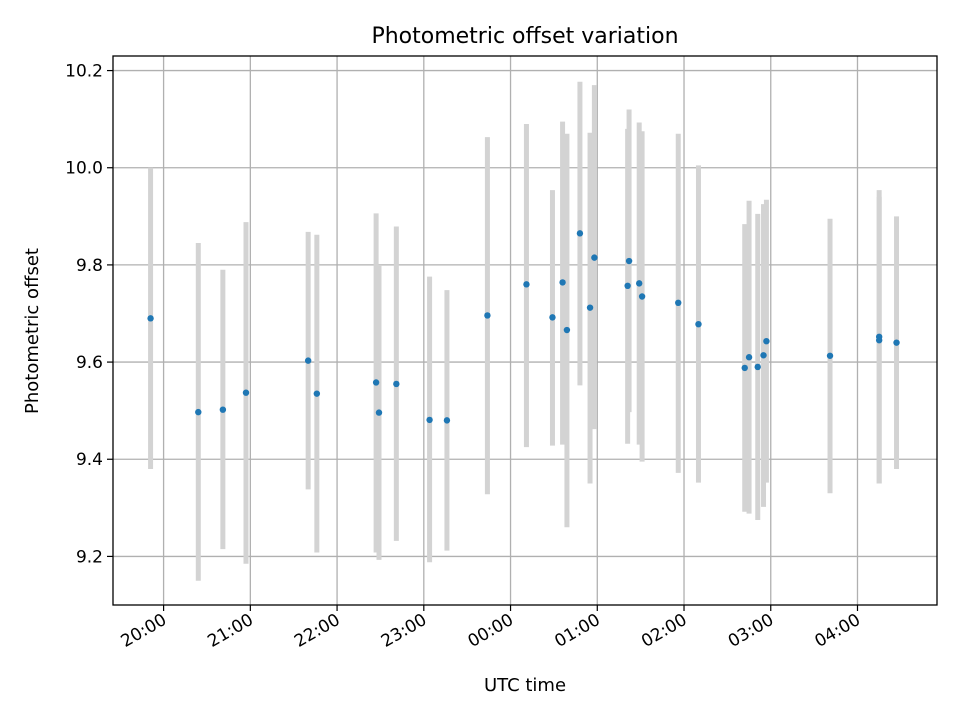 The height and width of the screenshot is (720, 960). What do you see at coordinates (317, 631) in the screenshot?
I see `x-tick-label: 22:00` at bounding box center [317, 631].